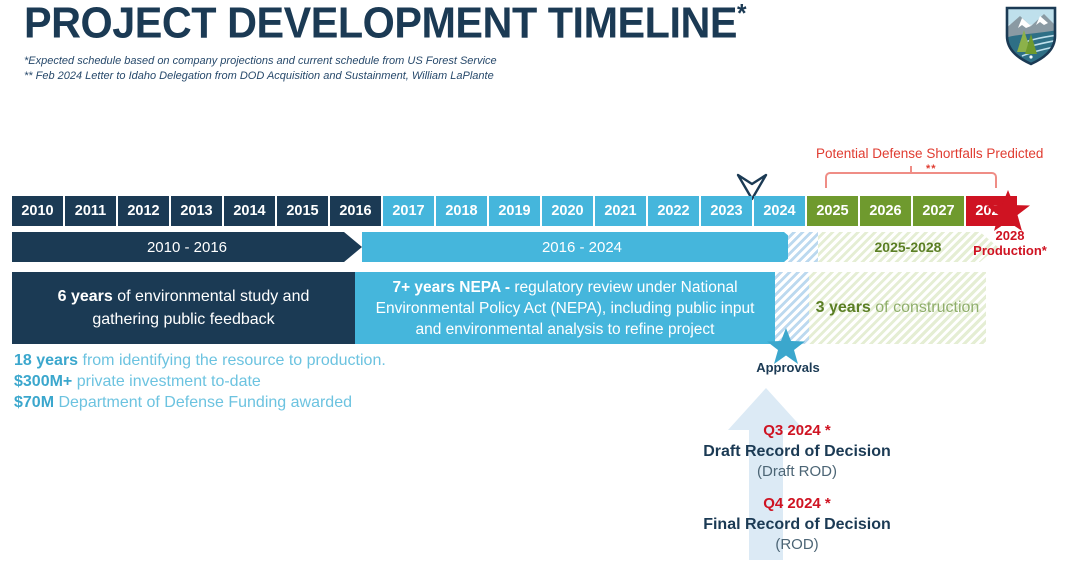 This screenshot has width=1080, height=565. I want to click on phase-blue-lead: 7+ years NEPA -, so click(453, 287).